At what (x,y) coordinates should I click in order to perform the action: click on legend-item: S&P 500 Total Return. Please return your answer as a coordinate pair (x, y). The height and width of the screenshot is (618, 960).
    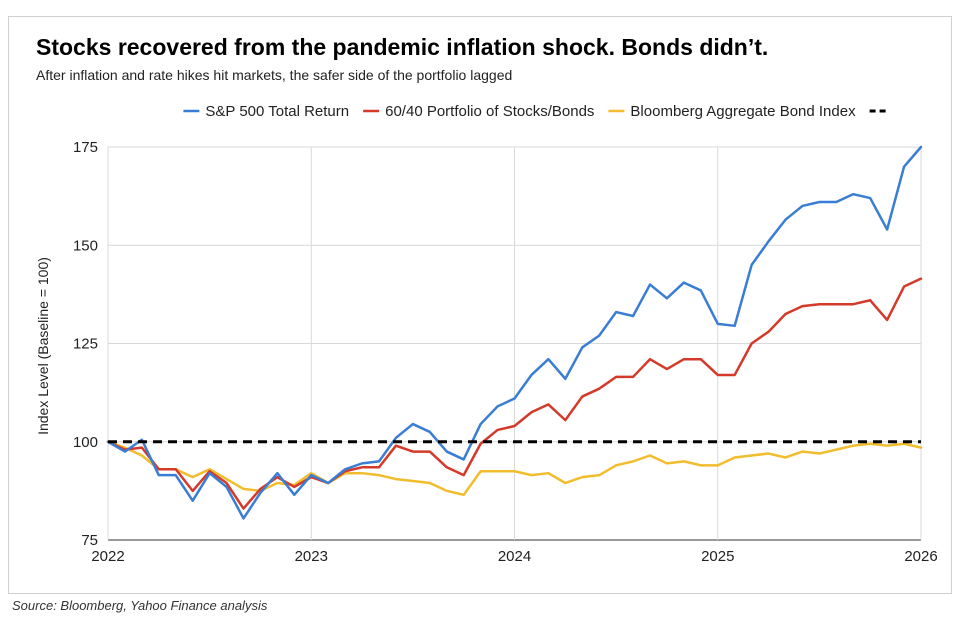
    Looking at the image, I should click on (266, 111).